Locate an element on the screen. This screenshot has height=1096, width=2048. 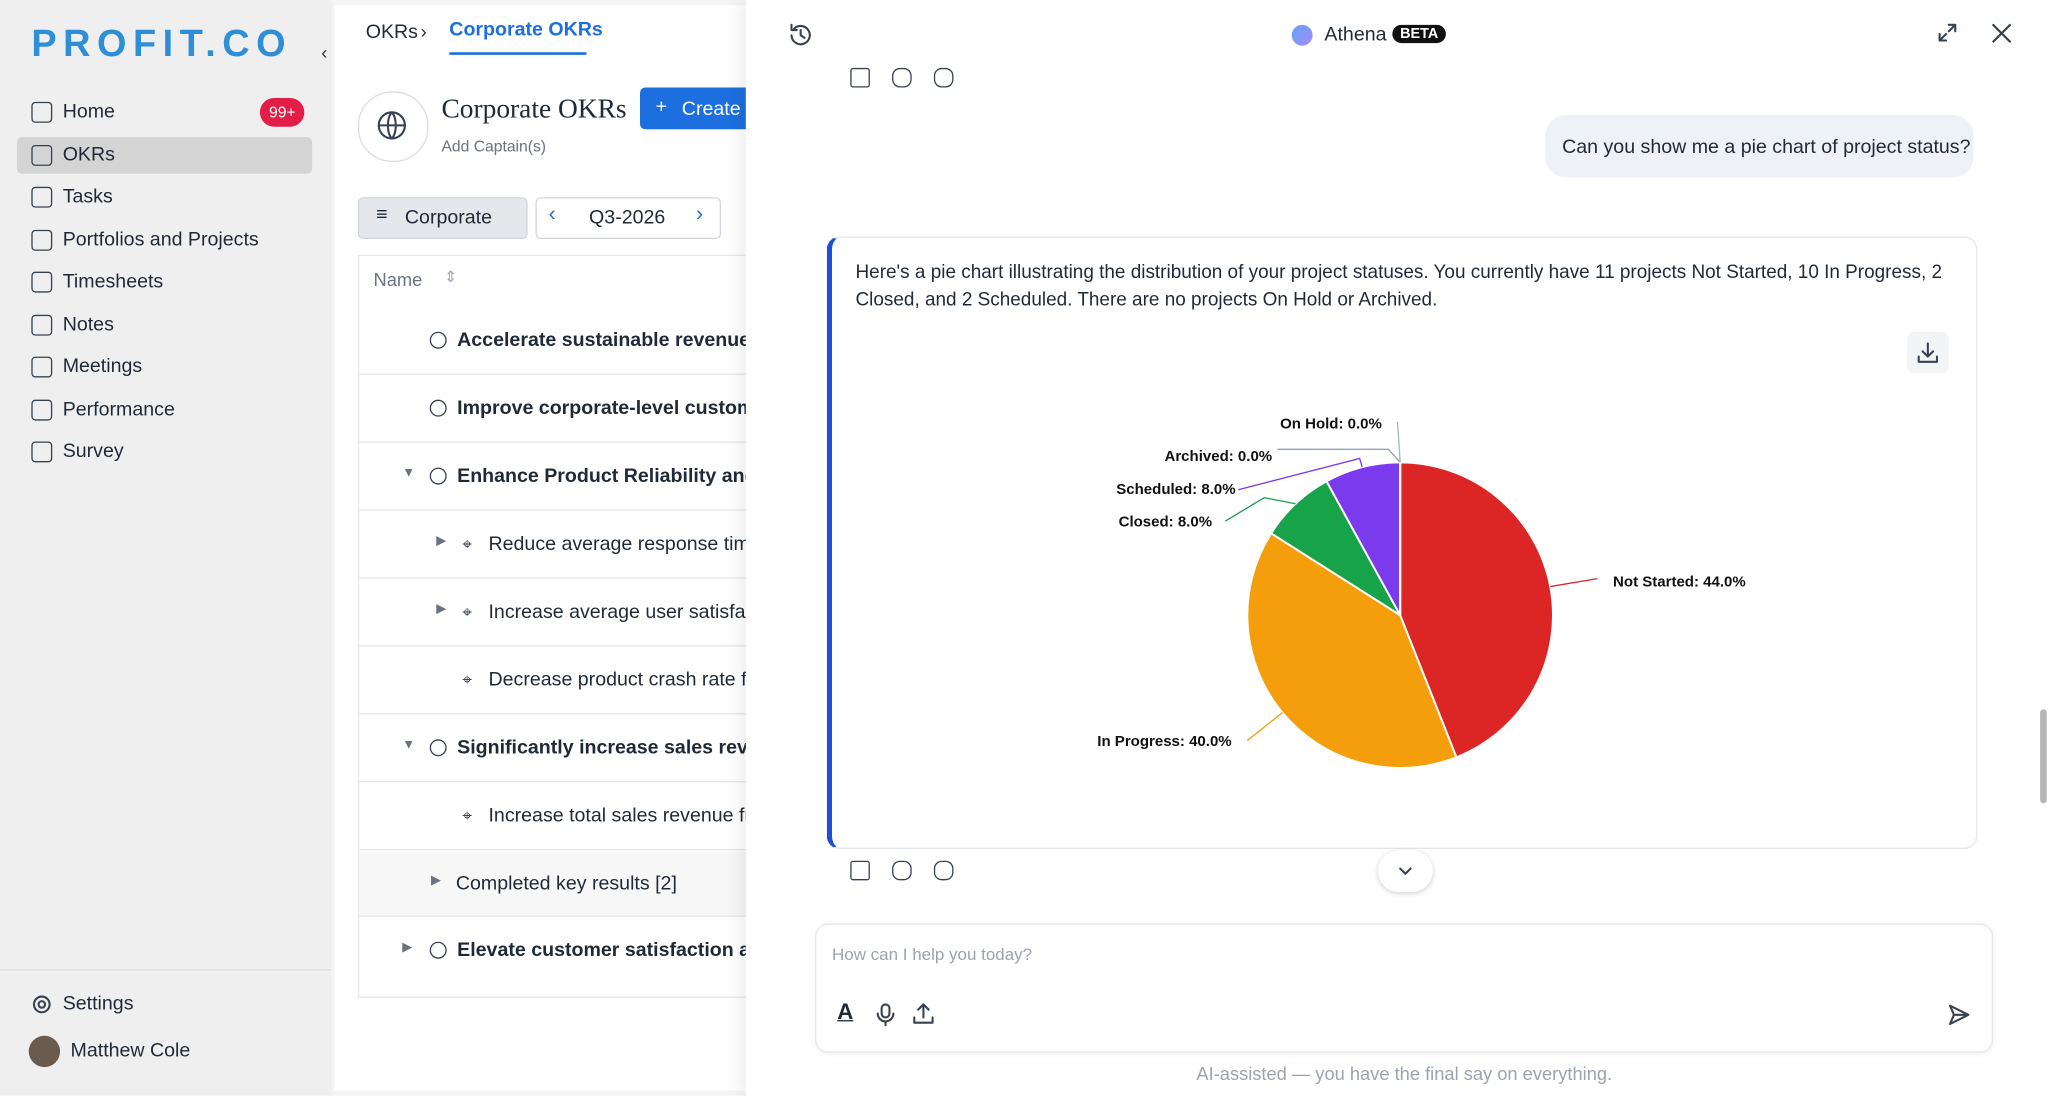
scrollbar is located at coordinates (2043, 756).